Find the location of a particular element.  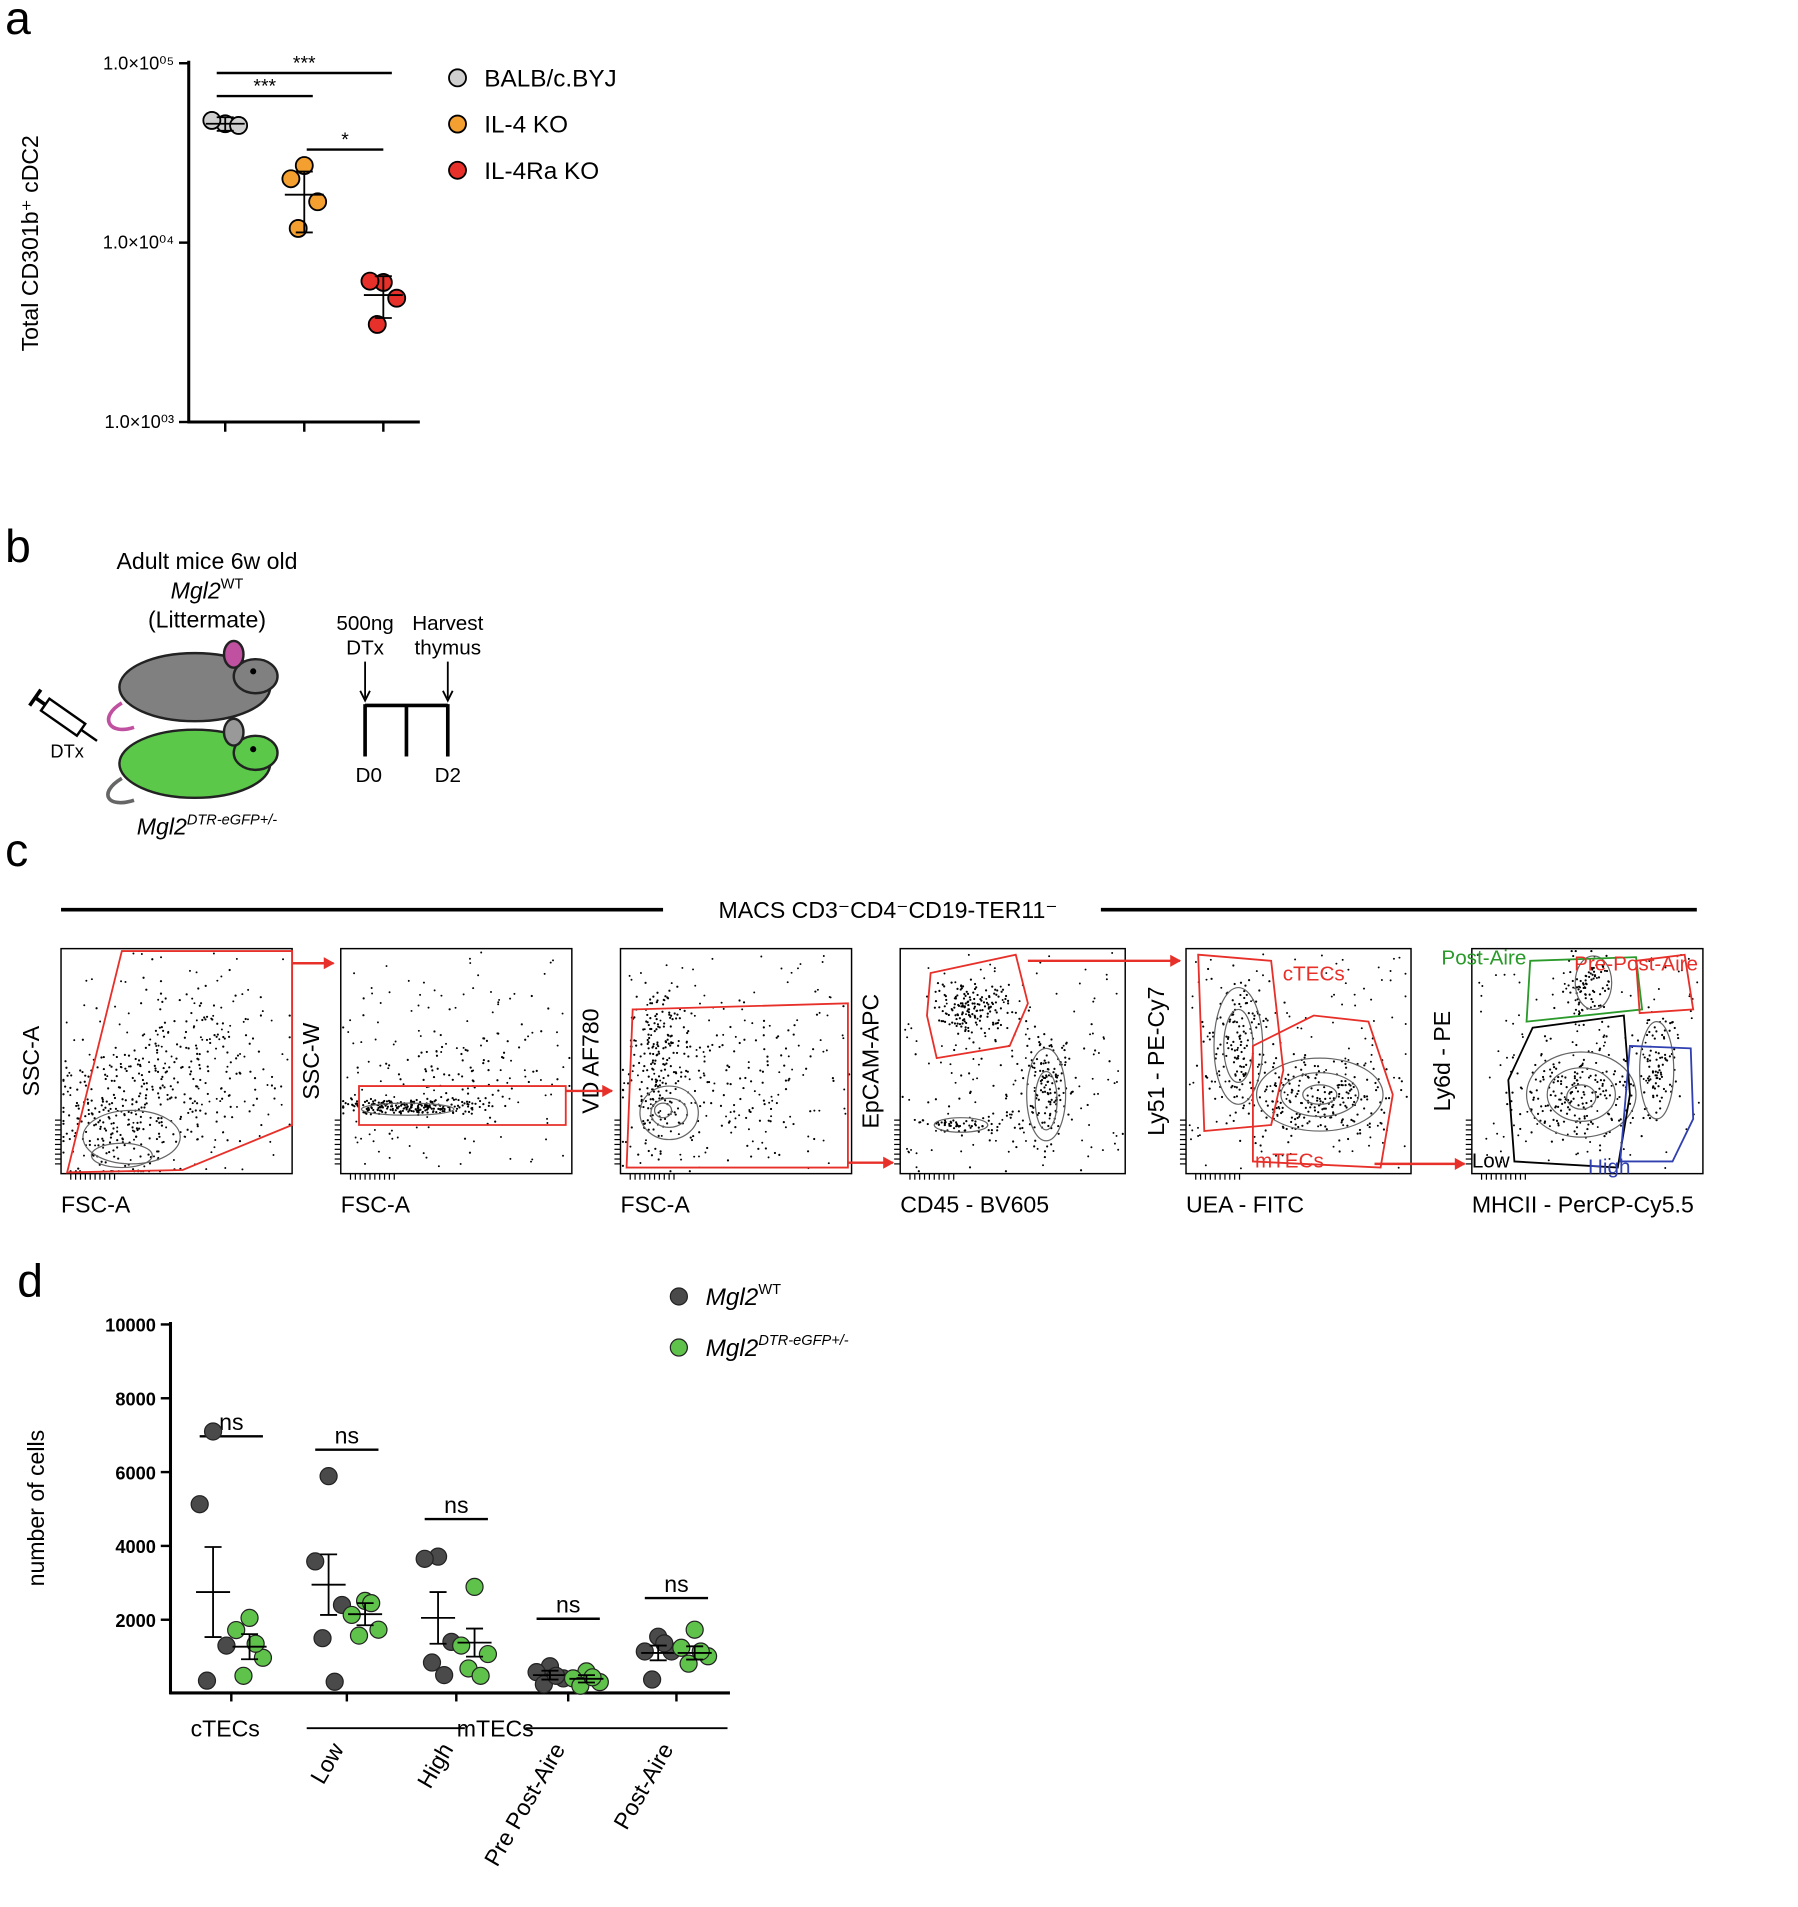

panel-label: c is located at coordinates (16, 850).